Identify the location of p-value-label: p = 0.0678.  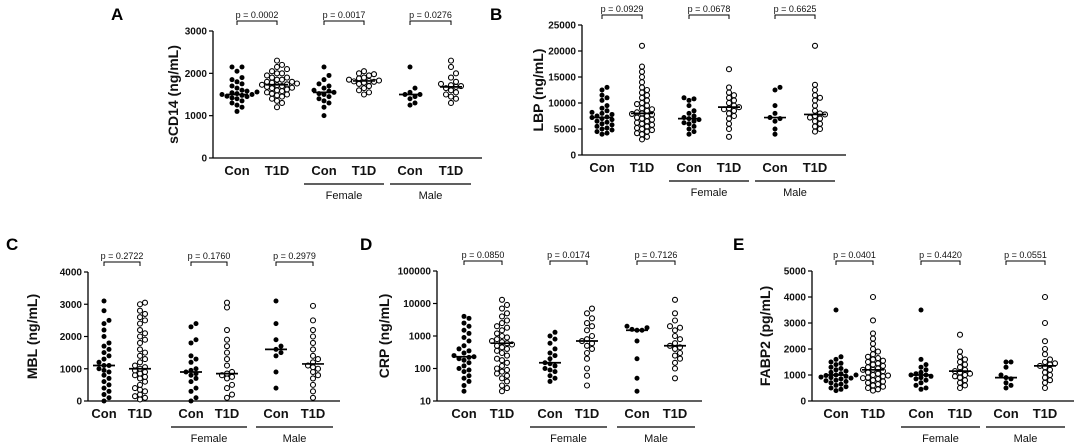
(709, 9).